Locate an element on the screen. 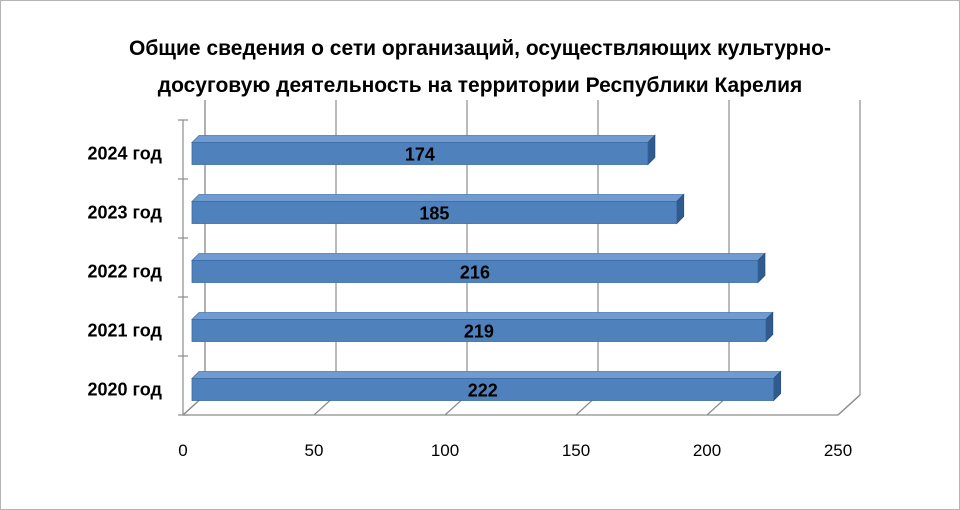  x-tick-label: 250 is located at coordinates (838, 450).